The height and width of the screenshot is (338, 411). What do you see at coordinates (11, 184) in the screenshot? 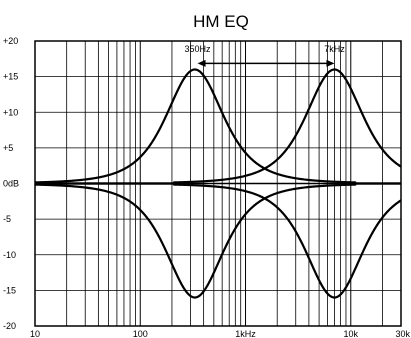
I see `y-tick-label: 0dB` at bounding box center [11, 184].